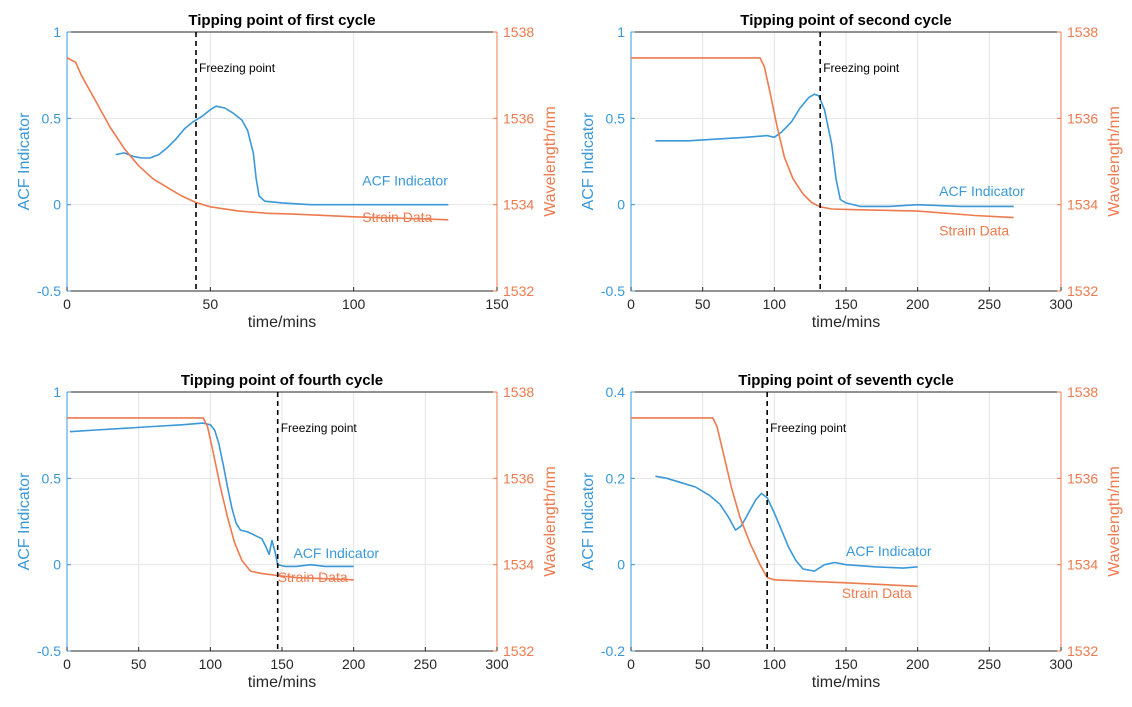 This screenshot has height=707, width=1132. Describe the element at coordinates (1082, 118) in the screenshot. I see `chart-2-ytick-right-label-1536: 1536` at that location.